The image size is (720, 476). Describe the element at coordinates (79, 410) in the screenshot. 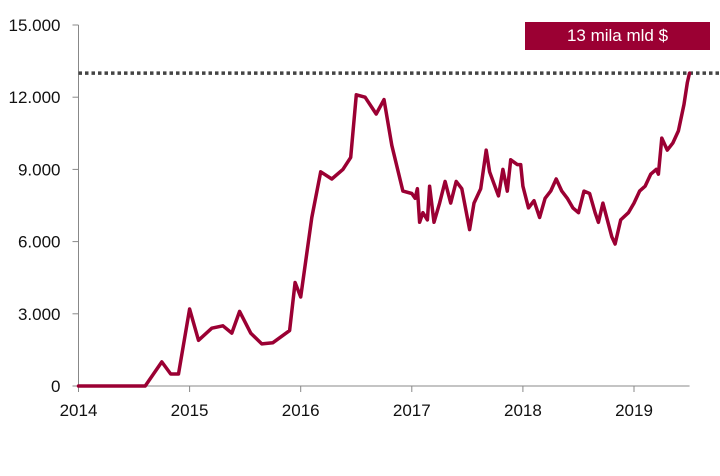

I see `x-tick-label: 2014` at that location.